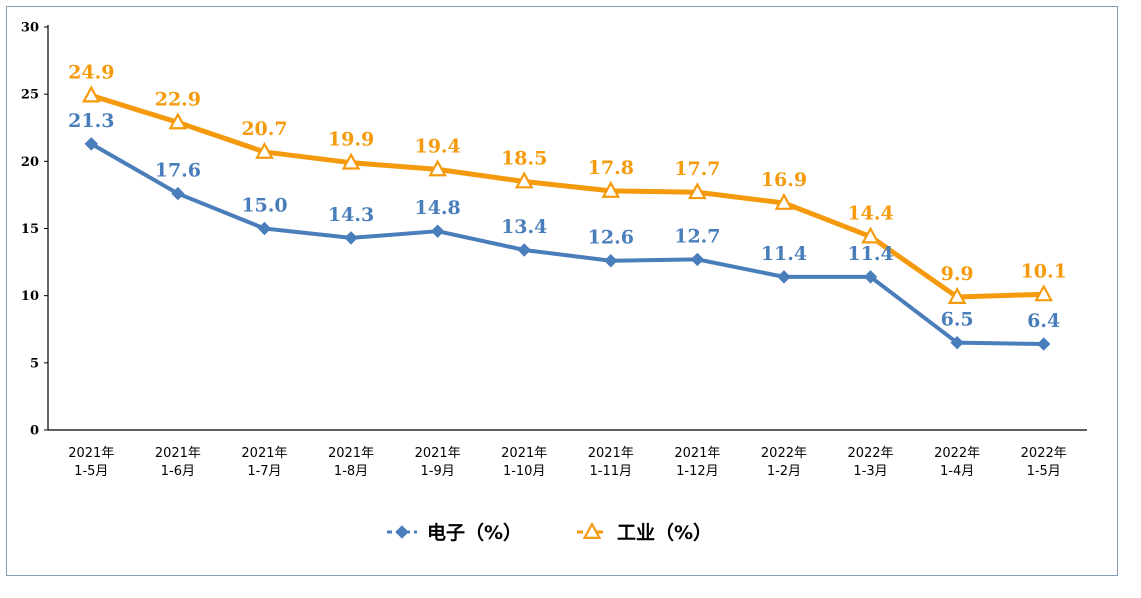  Describe the element at coordinates (351, 462) in the screenshot. I see `x-tick-label: 2021年 1-8月` at that location.